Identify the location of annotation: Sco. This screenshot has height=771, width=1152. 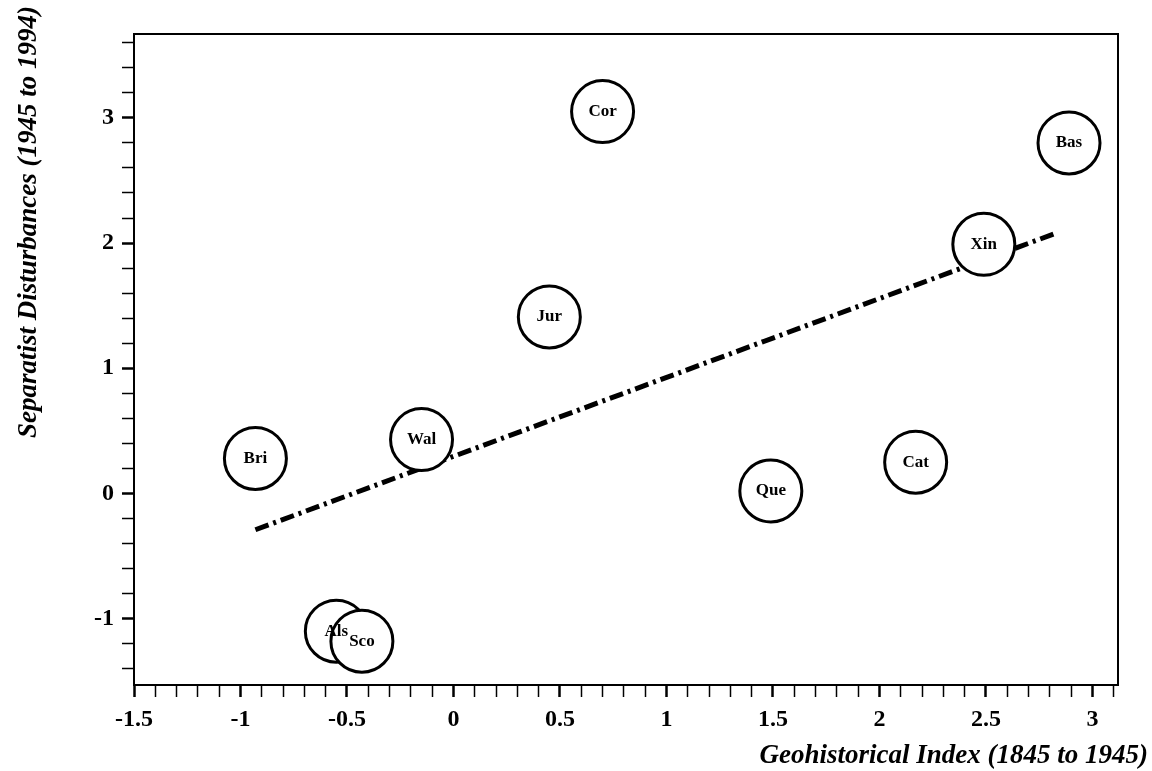
(362, 640).